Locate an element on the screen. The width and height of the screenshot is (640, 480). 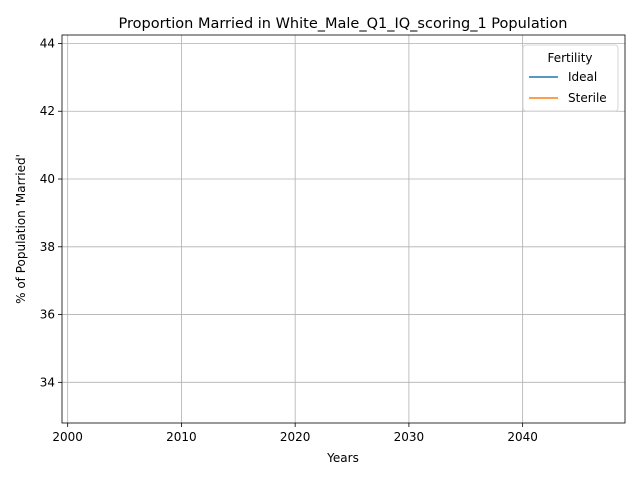
legend-title: Fertility is located at coordinates (569, 58).